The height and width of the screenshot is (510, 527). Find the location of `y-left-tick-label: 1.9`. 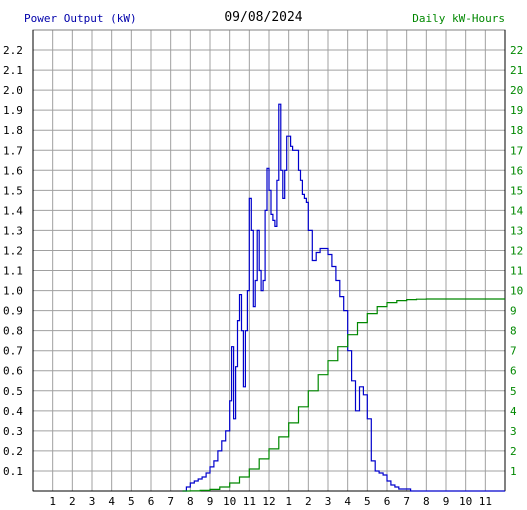

y-left-tick-label: 1.9 is located at coordinates (13, 110).